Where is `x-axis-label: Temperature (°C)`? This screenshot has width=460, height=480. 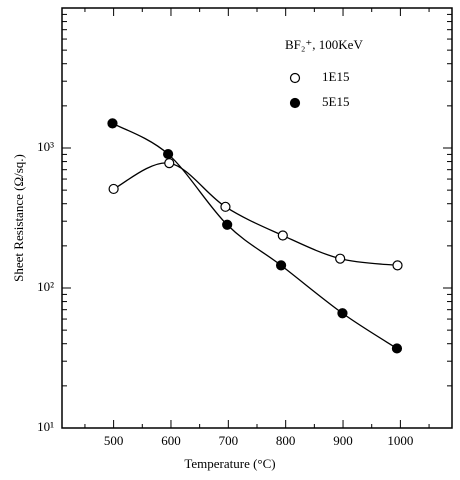 x-axis-label: Temperature (°C) is located at coordinates (229, 463).